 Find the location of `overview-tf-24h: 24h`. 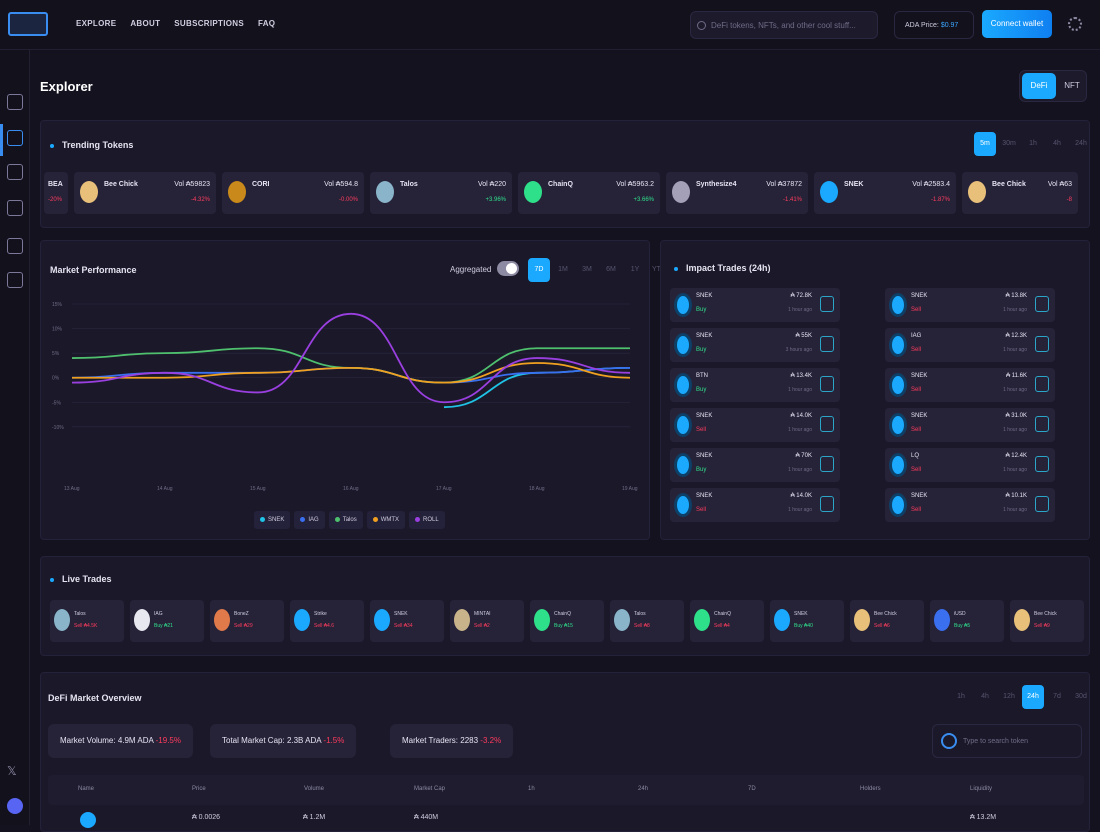

overview-tf-24h: 24h is located at coordinates (1033, 697).